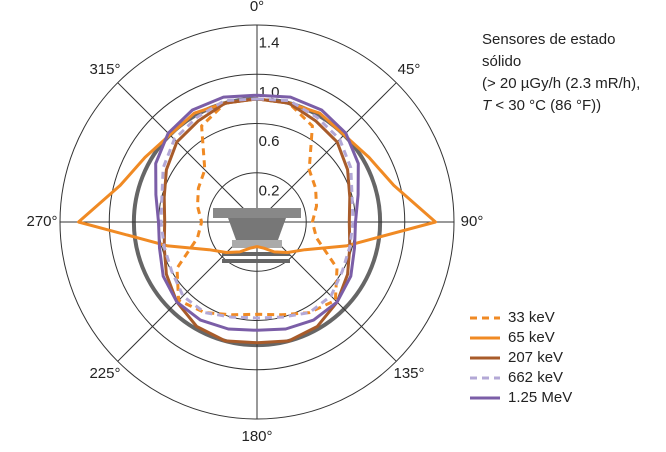  What do you see at coordinates (561, 83) in the screenshot?
I see `annotation-line: (> 20 µGy/h (2.3 mR/h),` at bounding box center [561, 83].